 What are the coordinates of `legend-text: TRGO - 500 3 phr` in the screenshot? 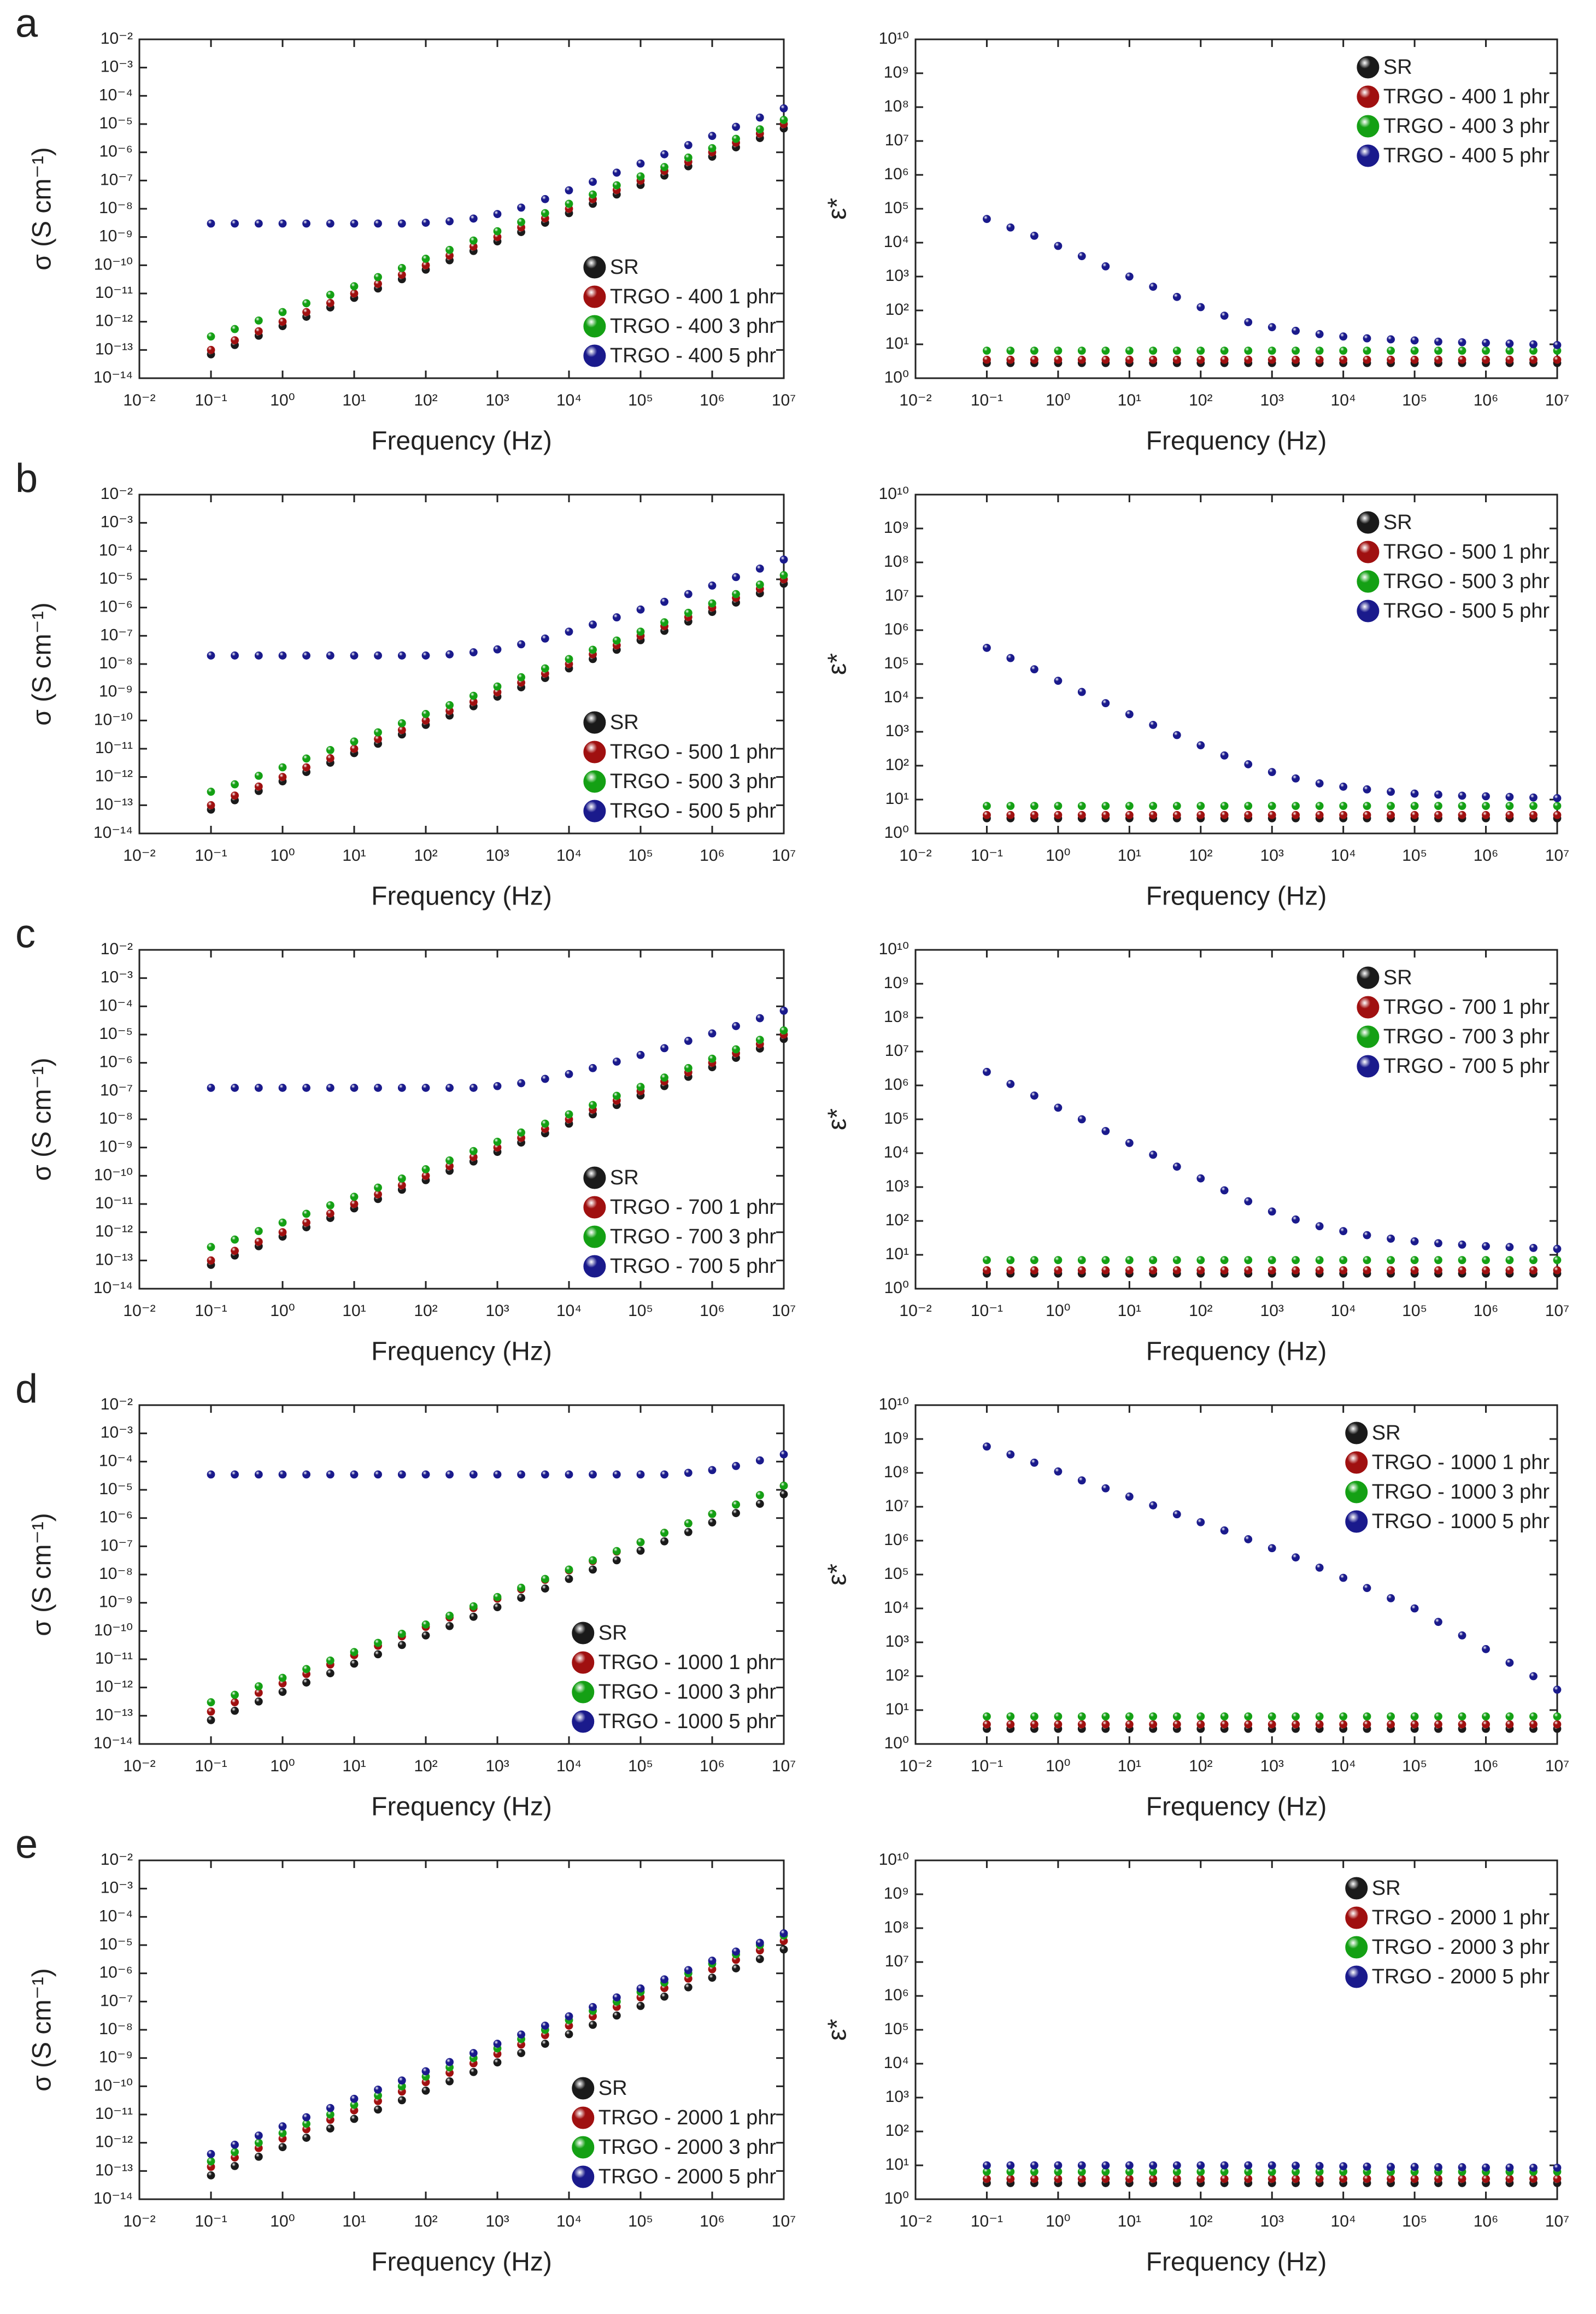 It's located at (693, 781).